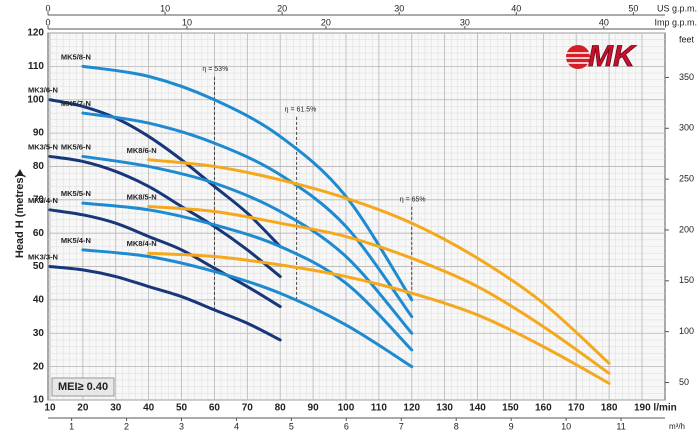 The width and height of the screenshot is (700, 435). Describe the element at coordinates (39, 233) in the screenshot. I see `y-tick-label: 60` at that location.